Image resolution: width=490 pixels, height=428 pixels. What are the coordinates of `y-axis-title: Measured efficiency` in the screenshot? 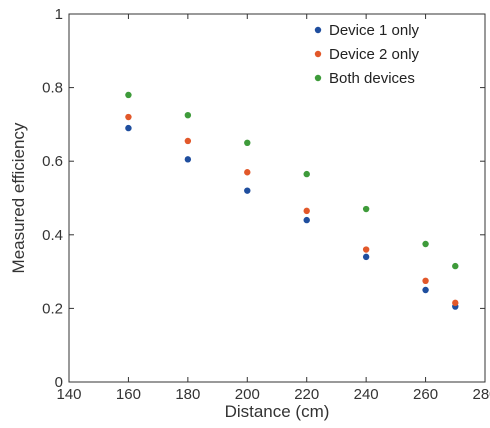 It's located at (18, 197).